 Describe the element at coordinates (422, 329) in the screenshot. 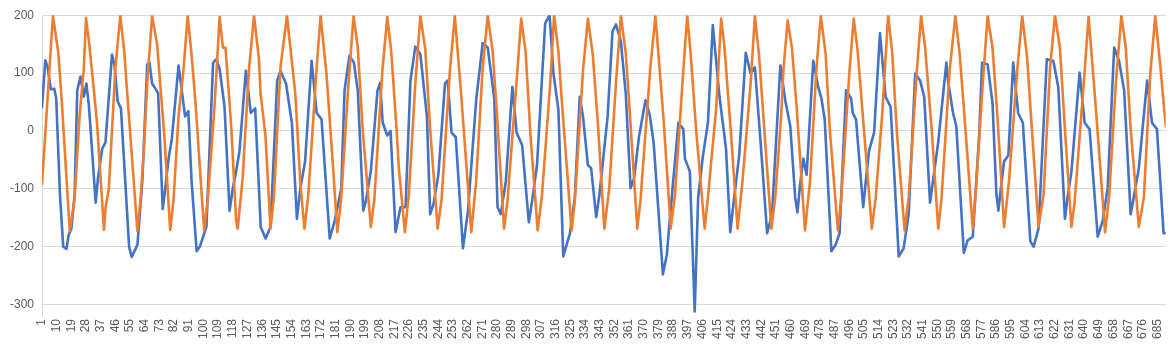

I see `x-tick-label: 235` at that location.